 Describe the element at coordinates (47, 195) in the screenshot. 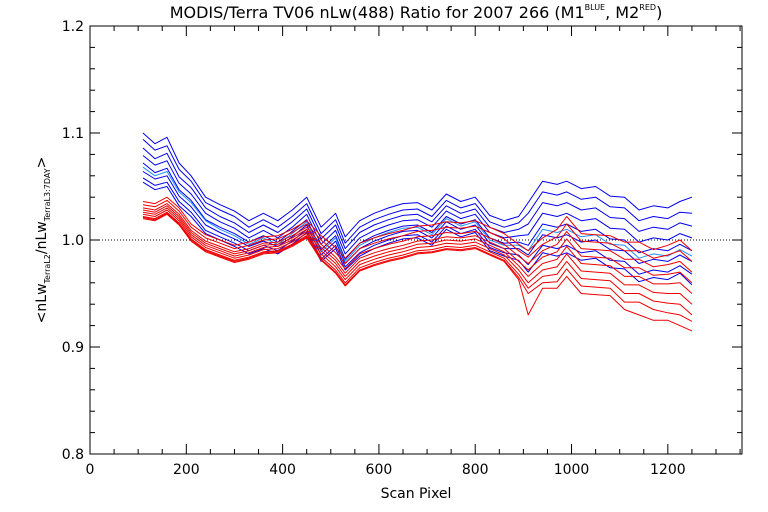

I see `ylabel-sub2: TerraL3:7DAY` at that location.